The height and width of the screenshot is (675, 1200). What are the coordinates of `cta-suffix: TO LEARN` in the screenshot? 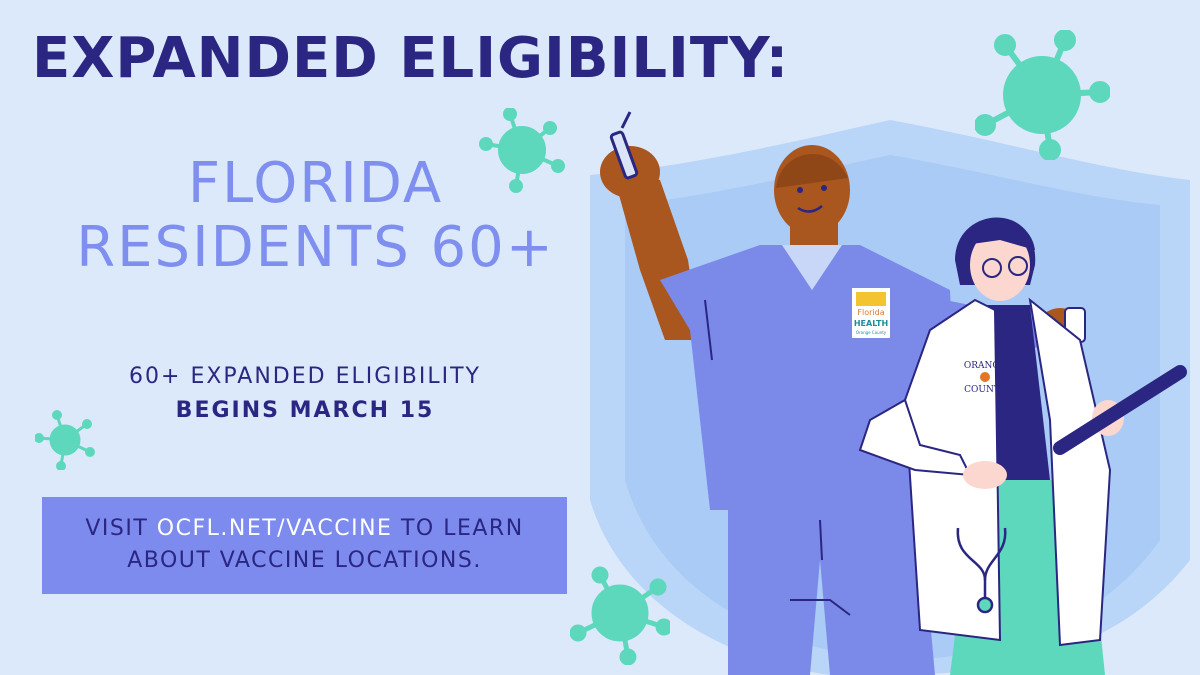 It's located at (458, 528).